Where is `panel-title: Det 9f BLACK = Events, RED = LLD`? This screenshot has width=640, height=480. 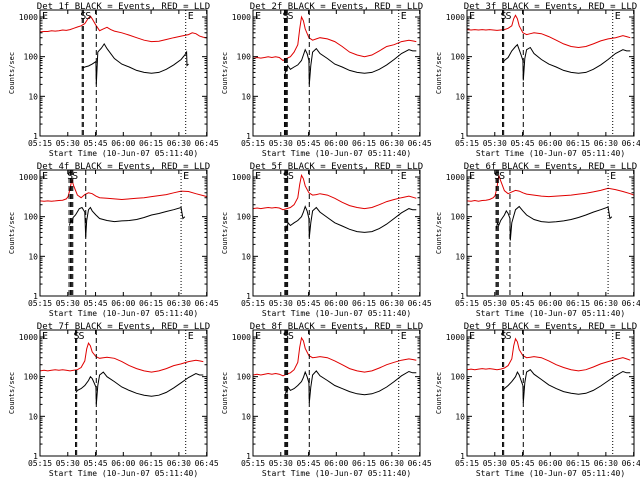 panel-title: Det 9f BLACK = Events, RED = LLD is located at coordinates (550, 327).